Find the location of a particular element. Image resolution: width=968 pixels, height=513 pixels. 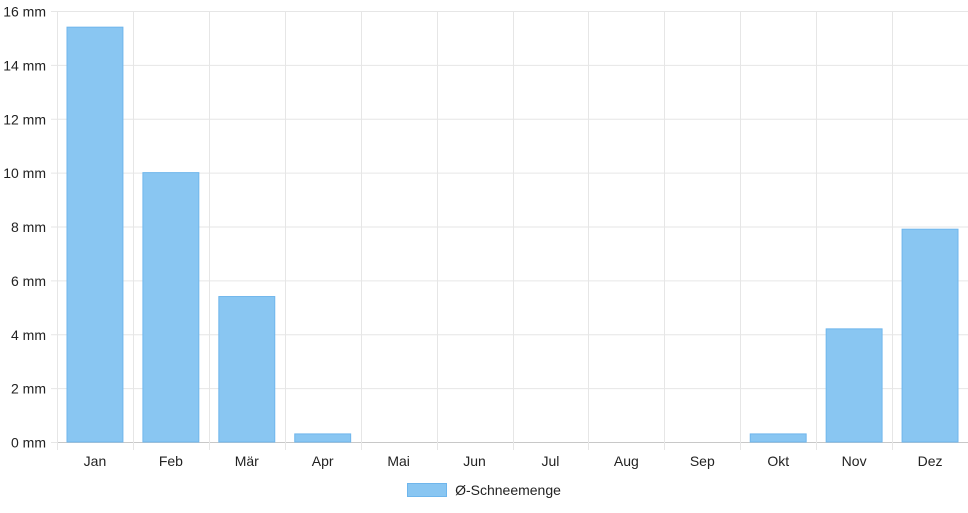

bar-feb is located at coordinates (171, 307).